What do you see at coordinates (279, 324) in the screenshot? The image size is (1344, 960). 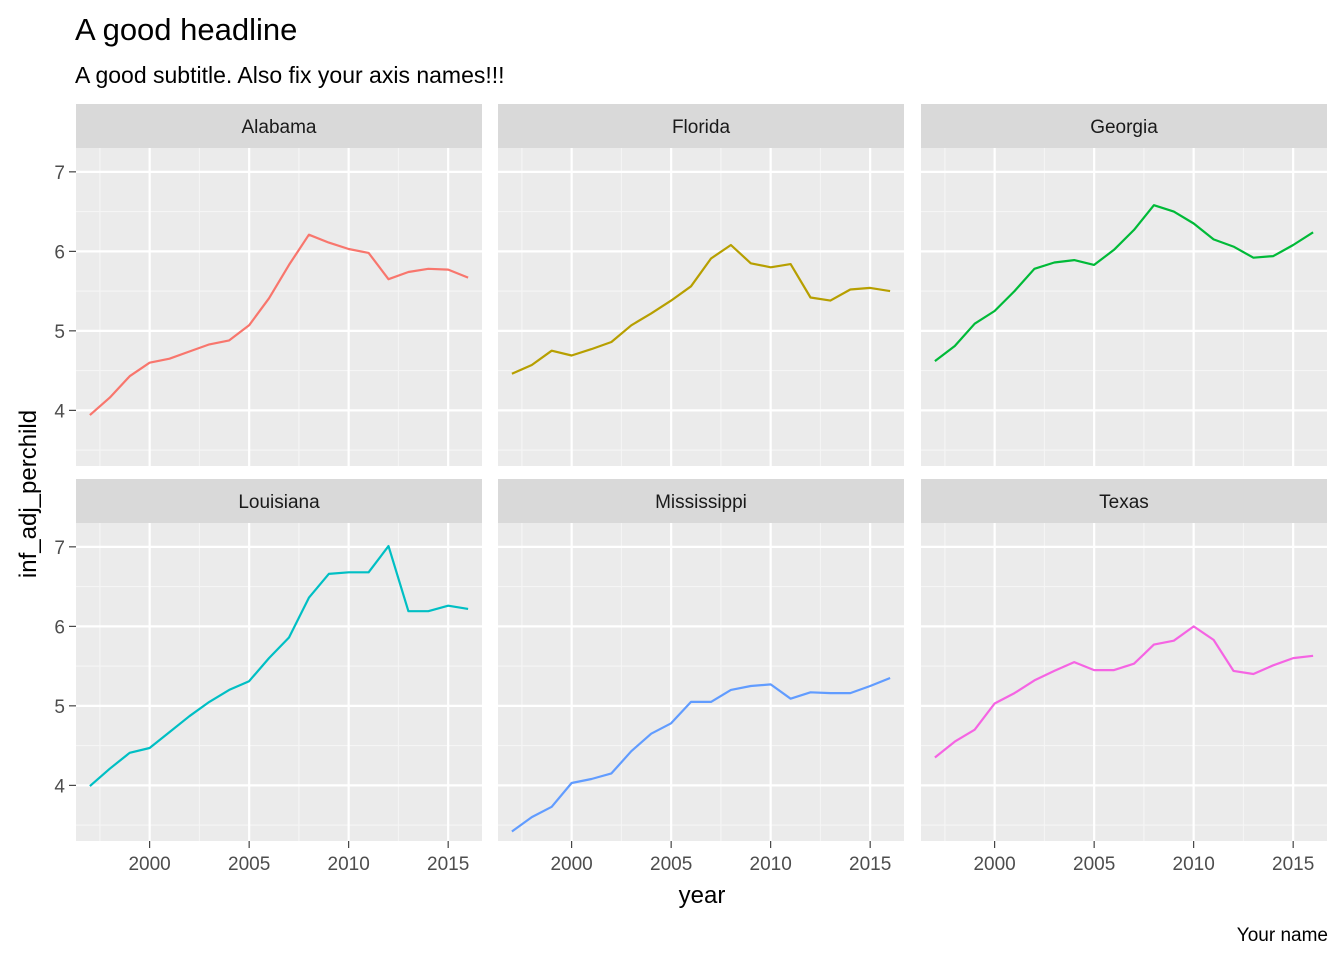 I see `series-line-alabama` at bounding box center [279, 324].